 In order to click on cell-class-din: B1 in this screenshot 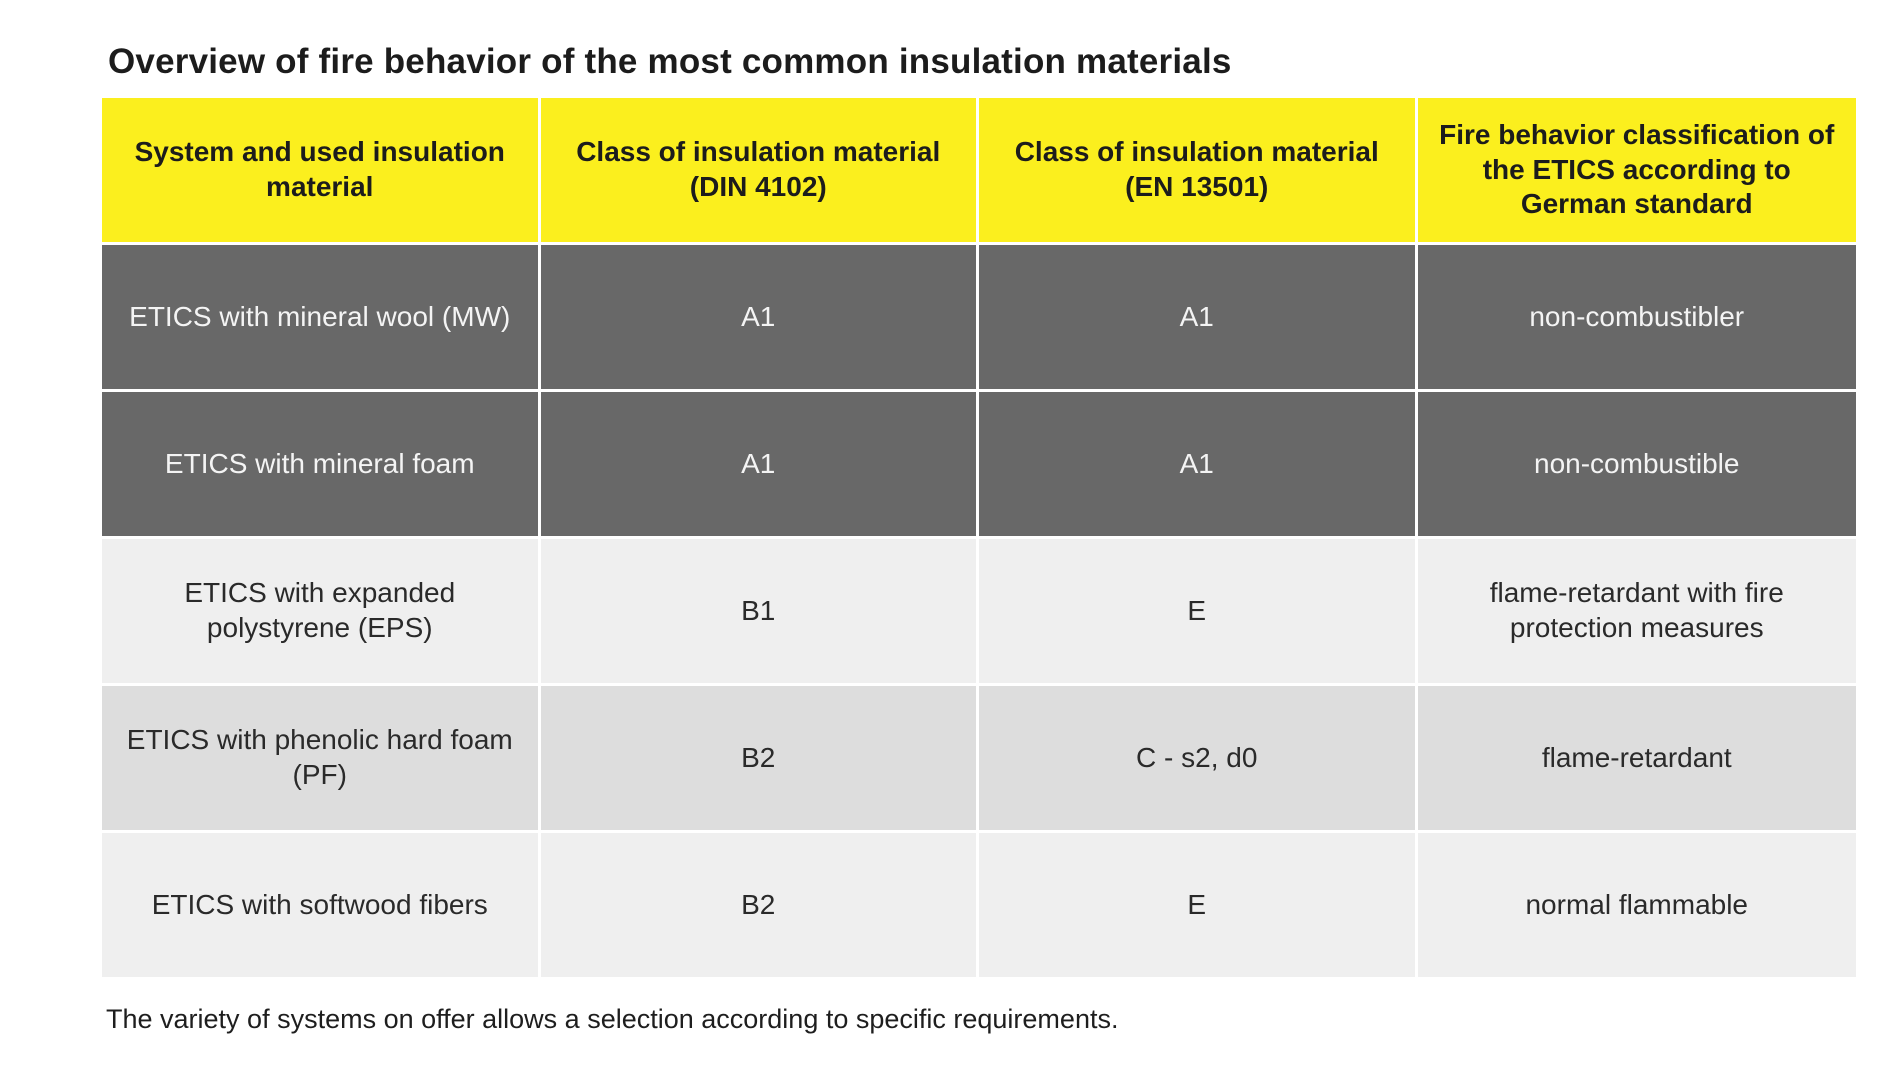, I will do `click(759, 612)`.